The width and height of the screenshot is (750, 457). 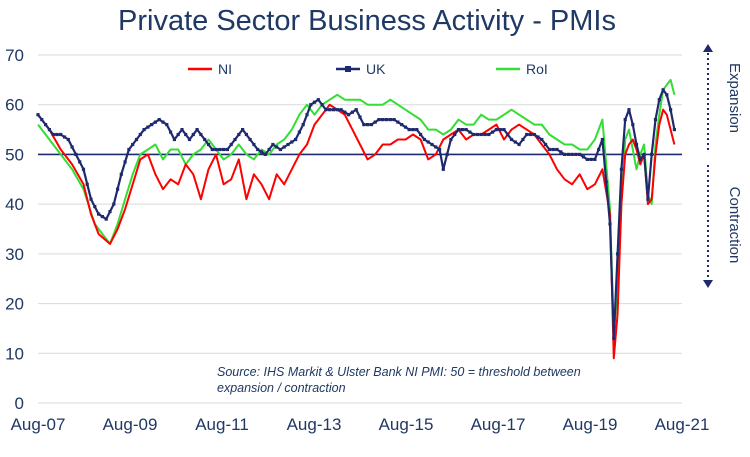 I want to click on x-tick-label: Aug-07, so click(x=38, y=424).